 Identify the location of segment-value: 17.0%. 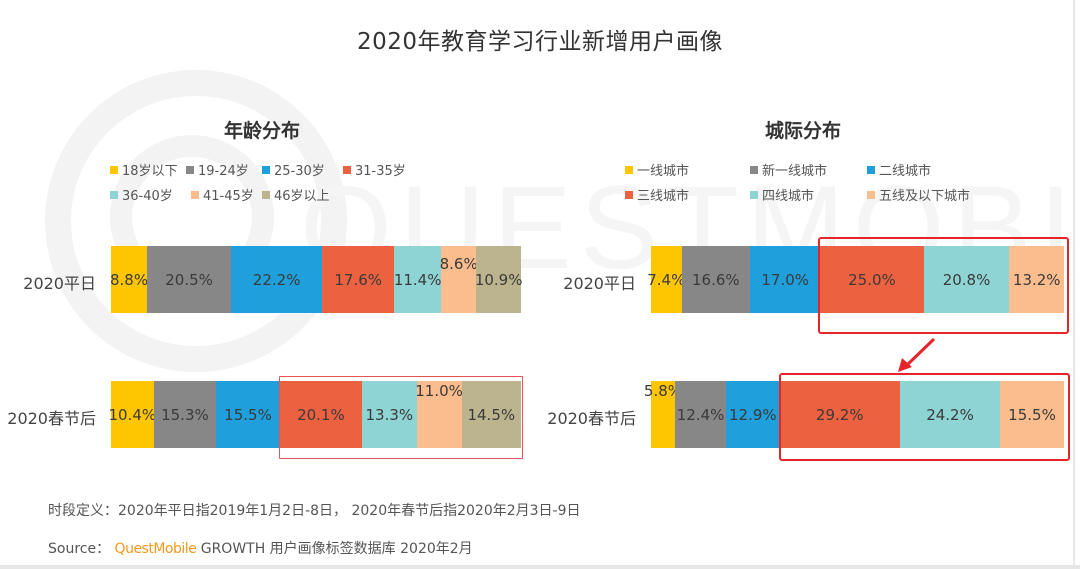
(785, 279).